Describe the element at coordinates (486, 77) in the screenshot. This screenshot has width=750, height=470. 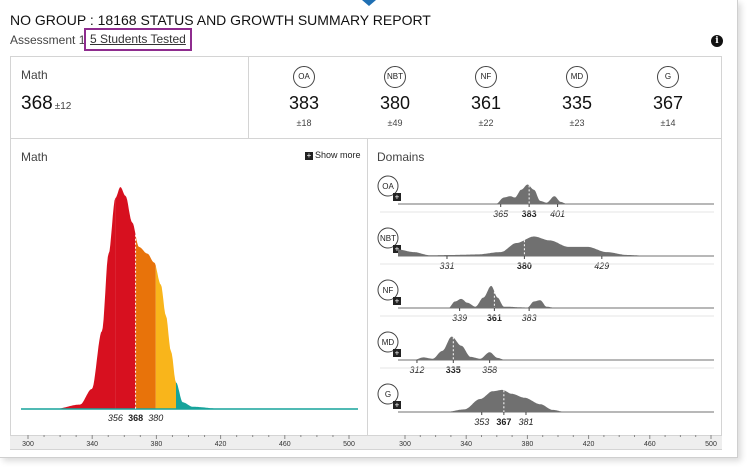
I see `domain-badge: NF` at that location.